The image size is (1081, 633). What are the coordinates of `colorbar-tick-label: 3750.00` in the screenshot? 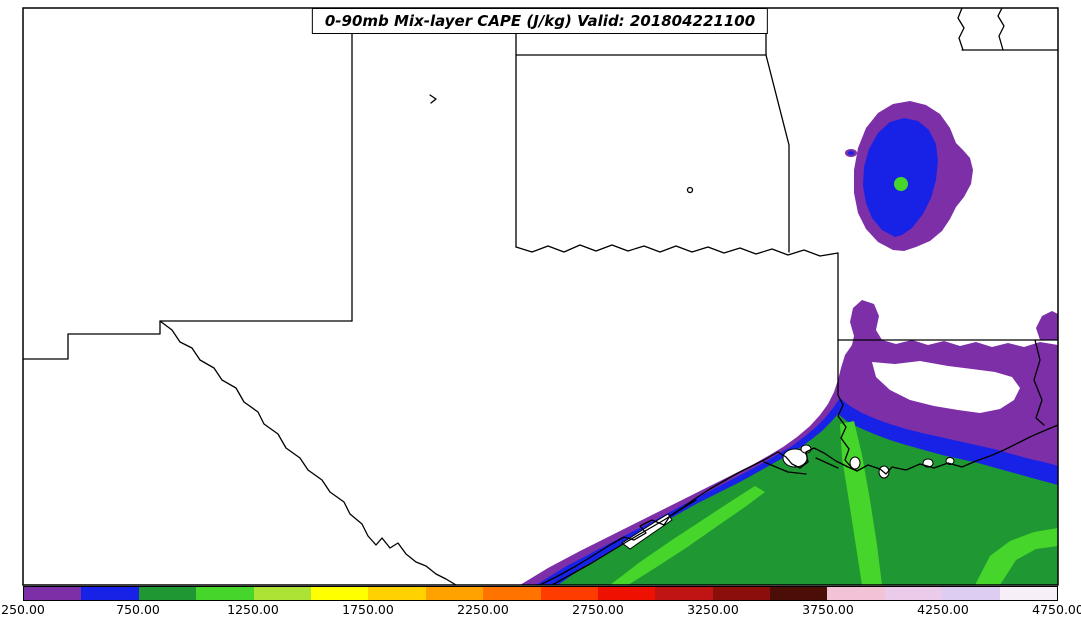 It's located at (828, 609).